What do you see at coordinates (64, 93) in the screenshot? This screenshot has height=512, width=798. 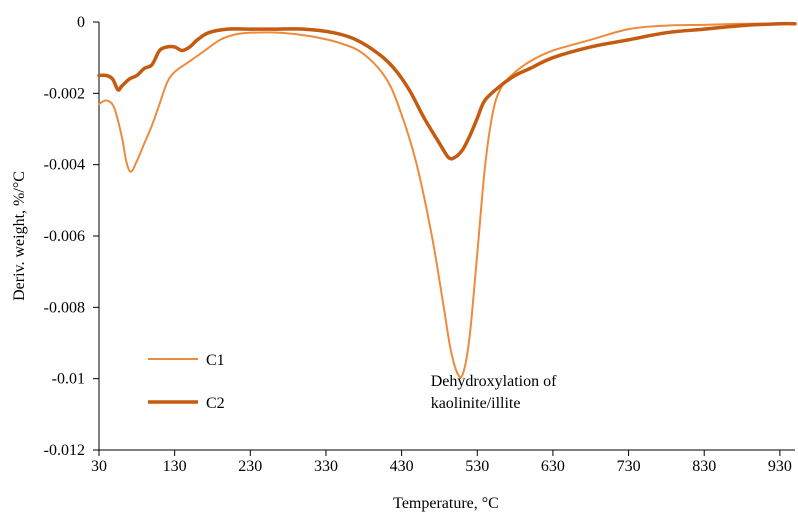 I see `y-tick-label: -0.002` at bounding box center [64, 93].